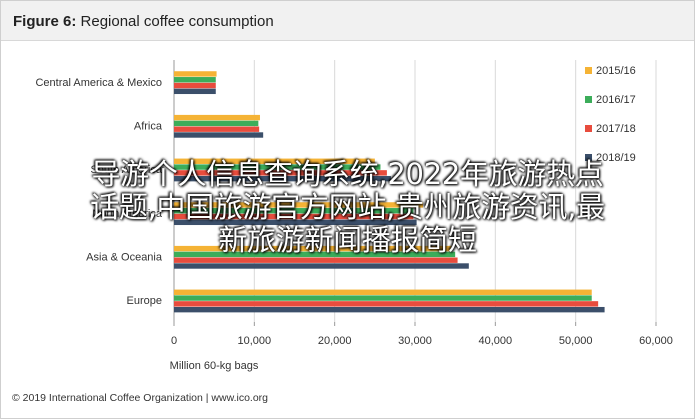 This screenshot has width=695, height=419. Describe the element at coordinates (144, 301) in the screenshot. I see `category-label: Europe` at that location.